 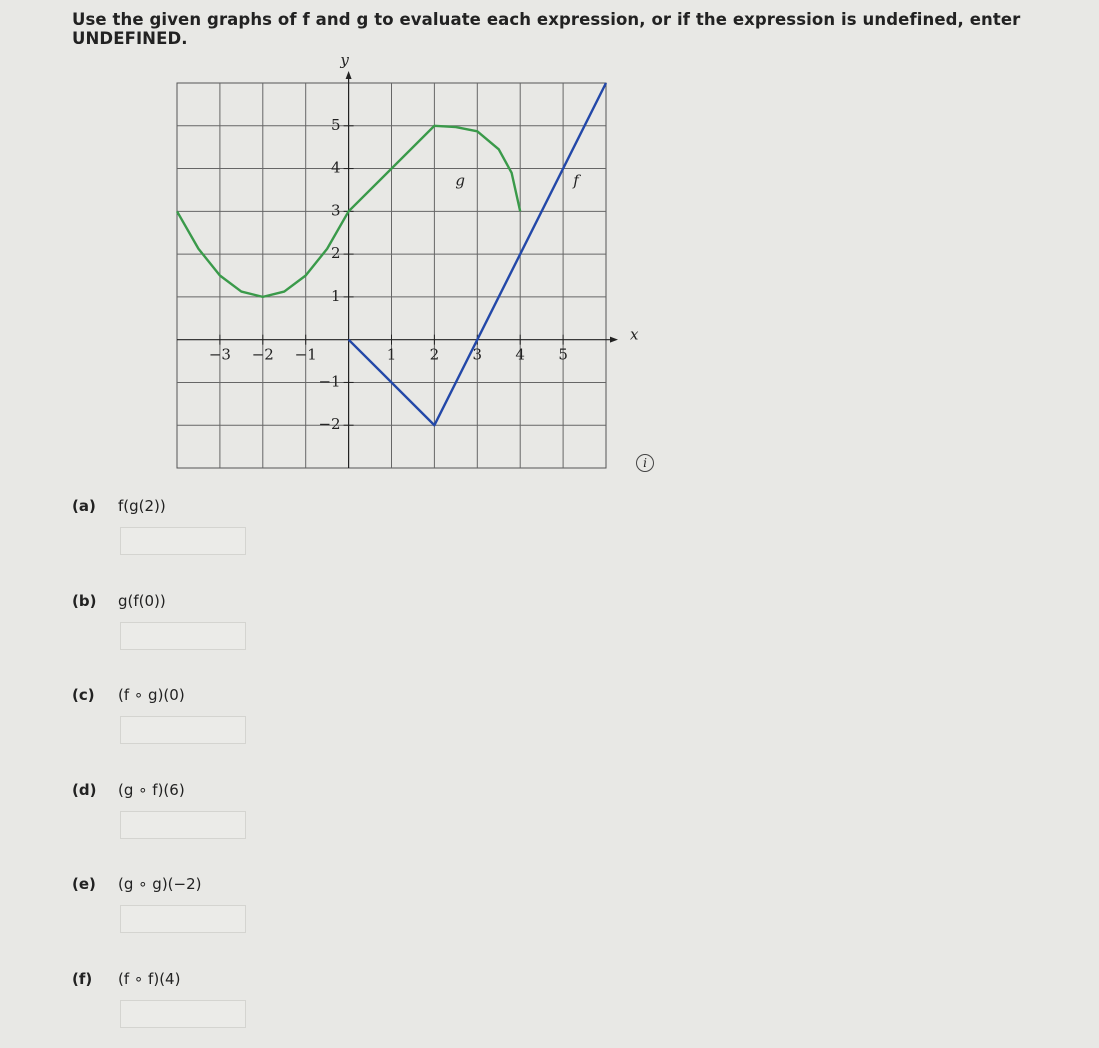 I want to click on question-label: (a), so click(x=84, y=506).